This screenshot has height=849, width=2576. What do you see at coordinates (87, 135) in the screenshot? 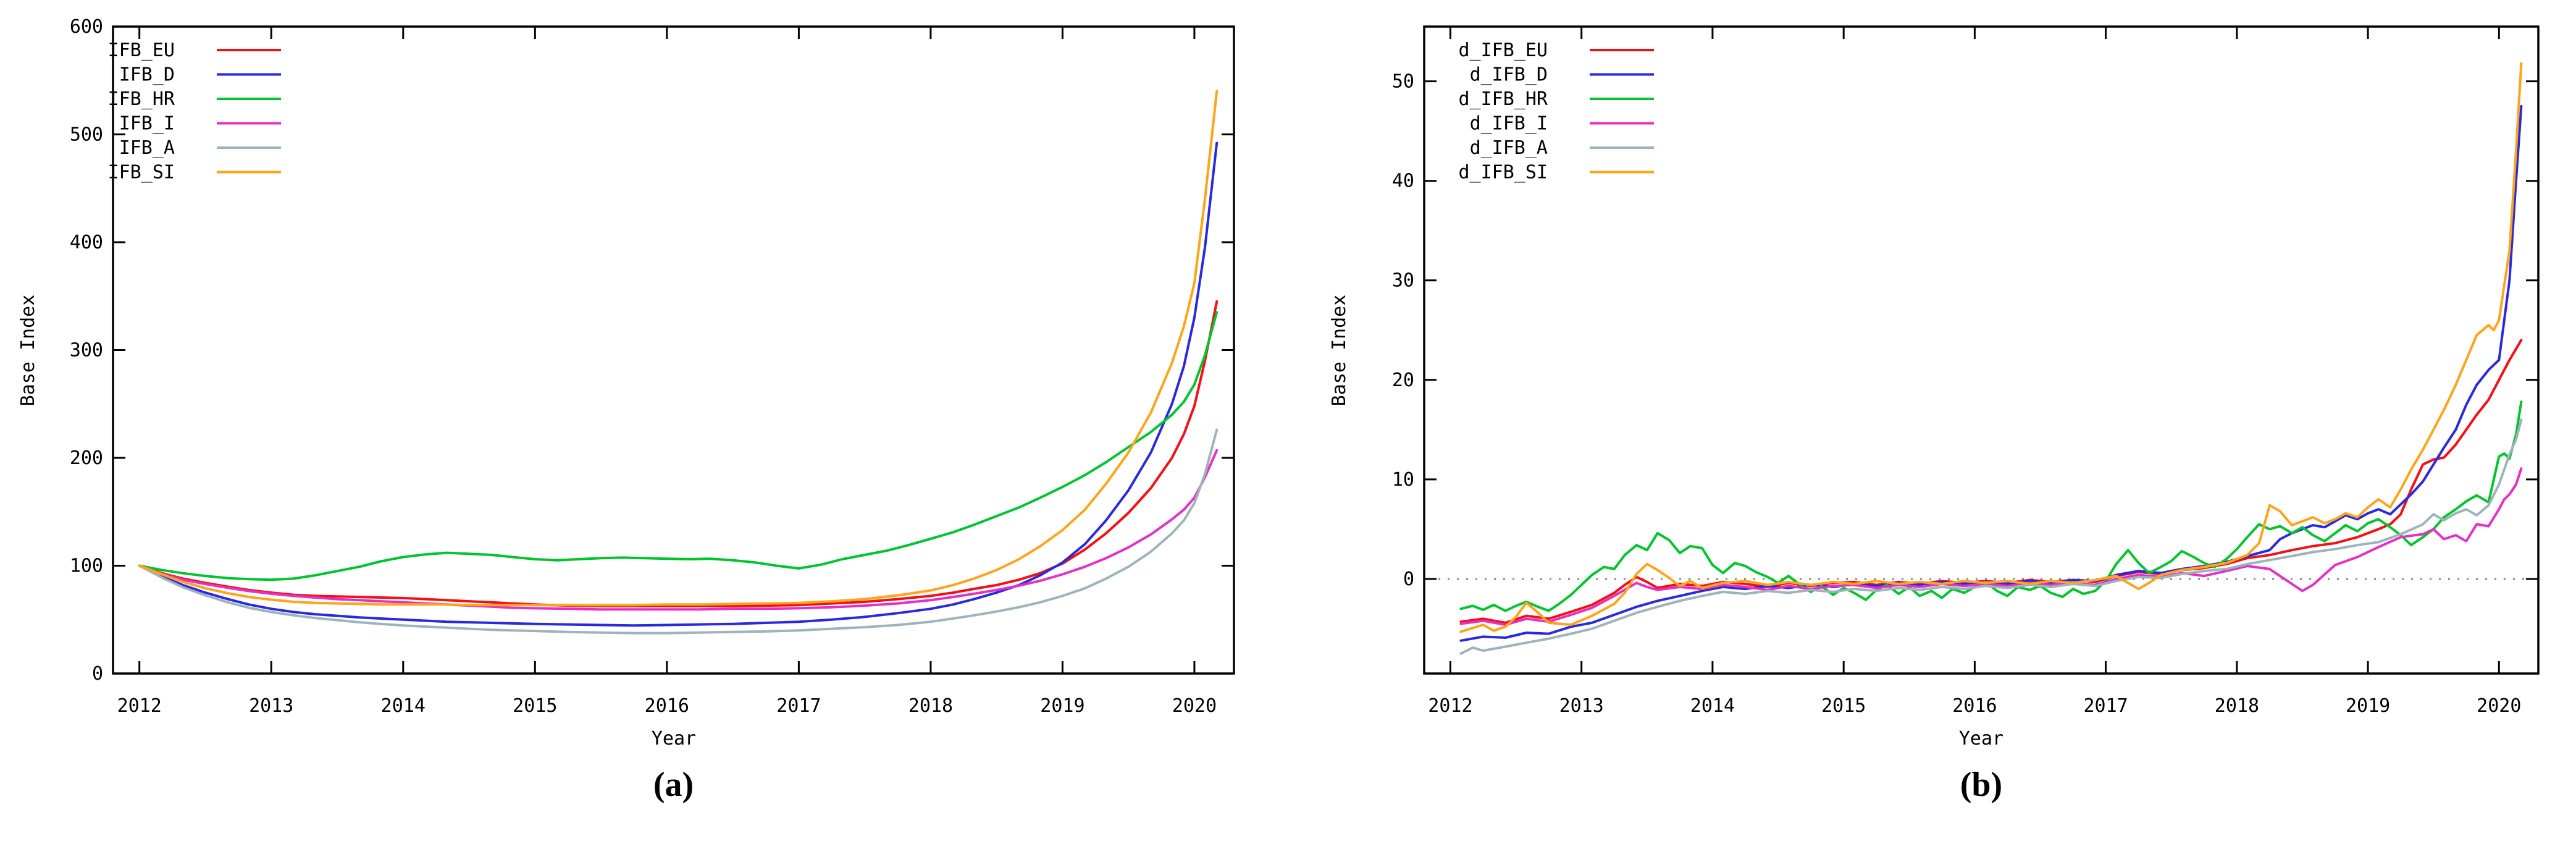
I see `y-tick-label: 500` at bounding box center [87, 135].